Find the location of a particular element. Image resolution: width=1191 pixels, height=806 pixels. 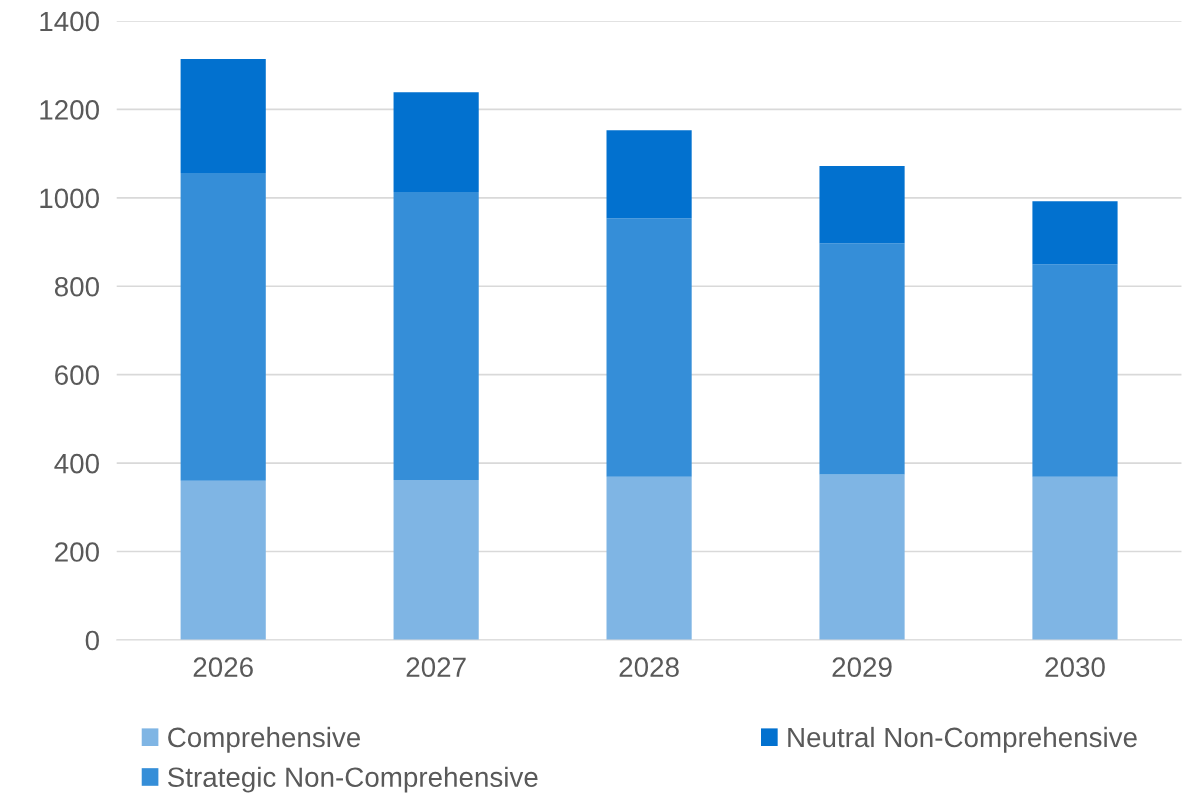

y-tick-label: 600 is located at coordinates (77, 375).